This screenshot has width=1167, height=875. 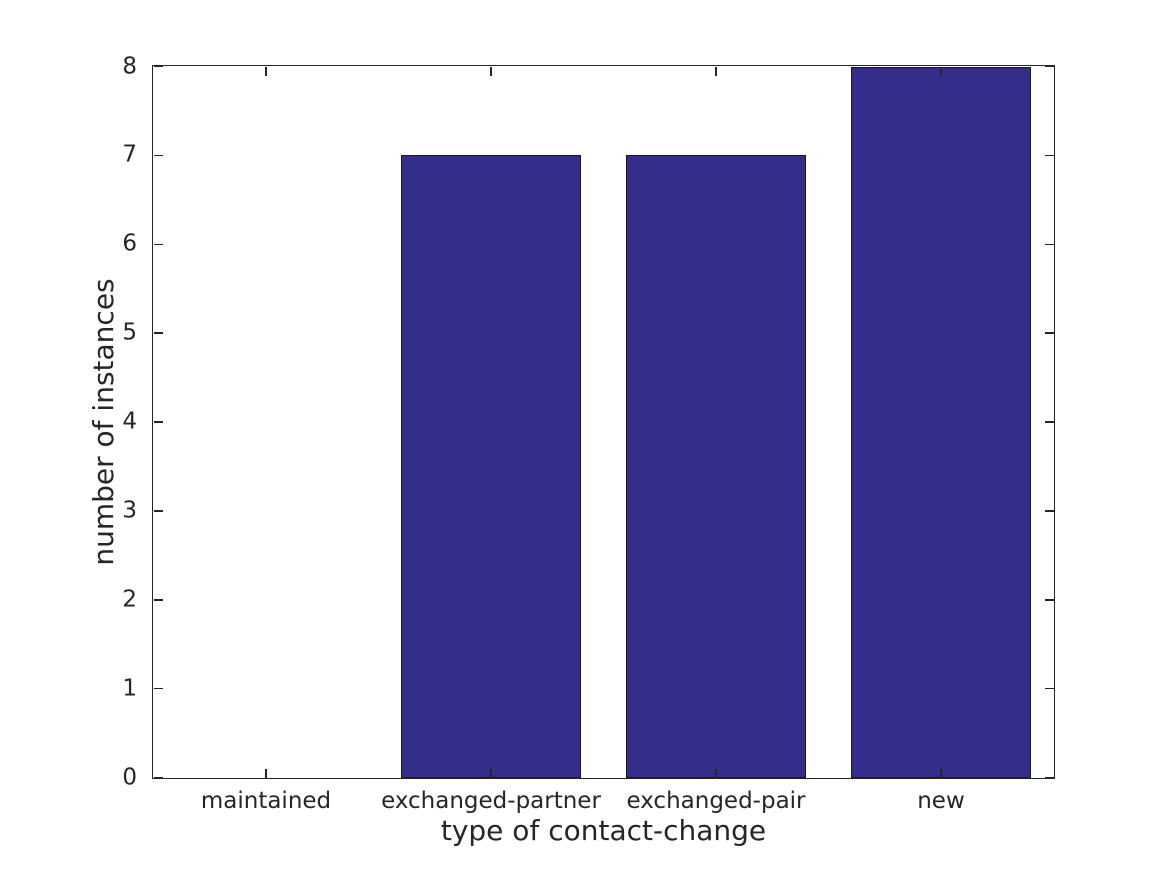 What do you see at coordinates (603, 830) in the screenshot?
I see `x-axis-title: type of contact-change` at bounding box center [603, 830].